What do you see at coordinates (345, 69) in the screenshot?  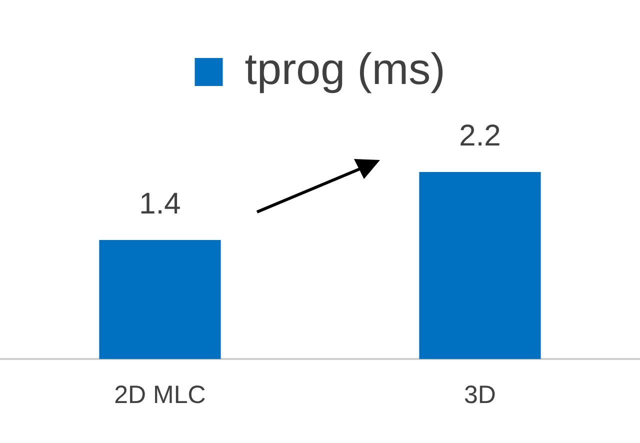 I see `legend-label: tprog (ms)` at bounding box center [345, 69].